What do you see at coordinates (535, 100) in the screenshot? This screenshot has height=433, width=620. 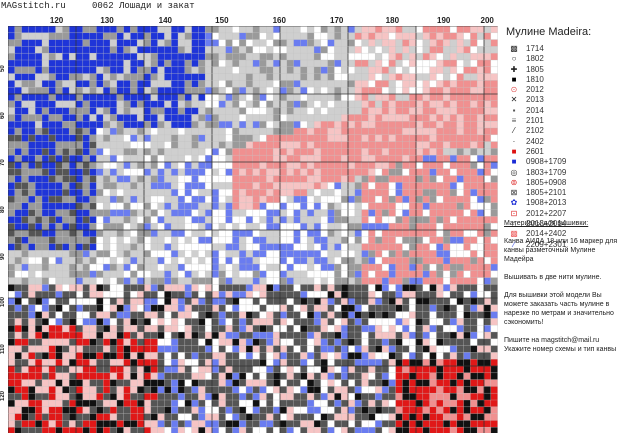 I see `legend-code: 2013` at bounding box center [535, 100].